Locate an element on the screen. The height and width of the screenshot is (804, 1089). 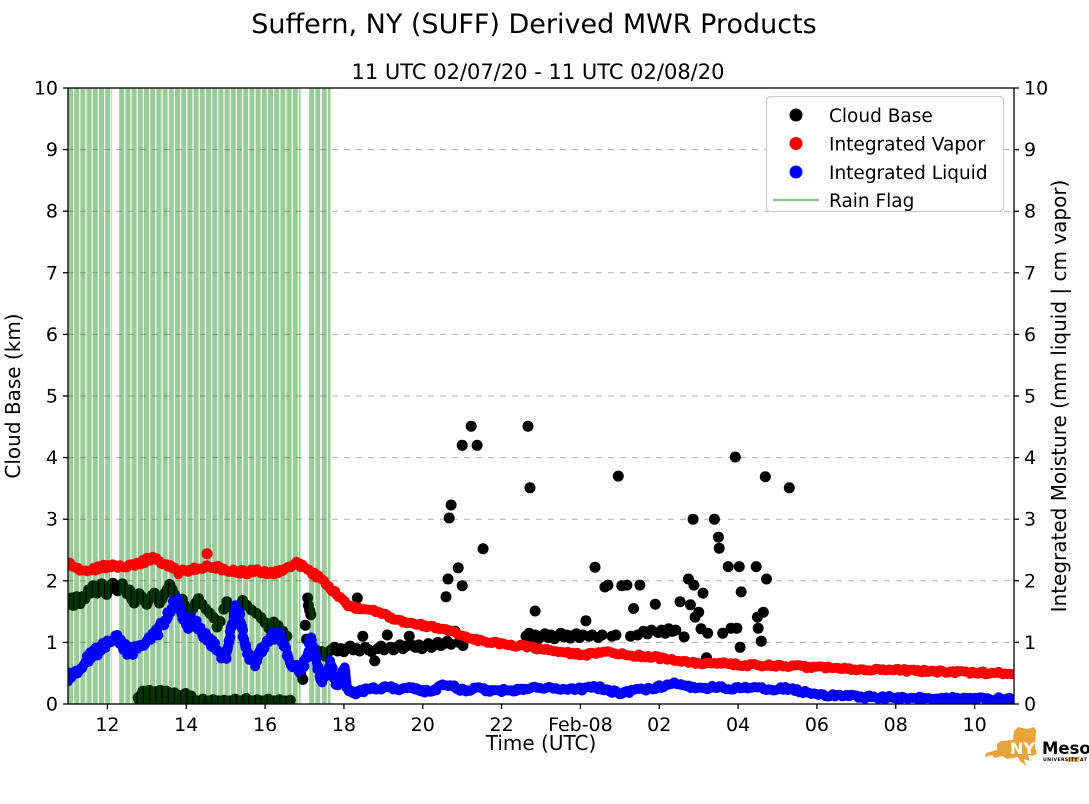
x-tick-label: 08 is located at coordinates (896, 725).